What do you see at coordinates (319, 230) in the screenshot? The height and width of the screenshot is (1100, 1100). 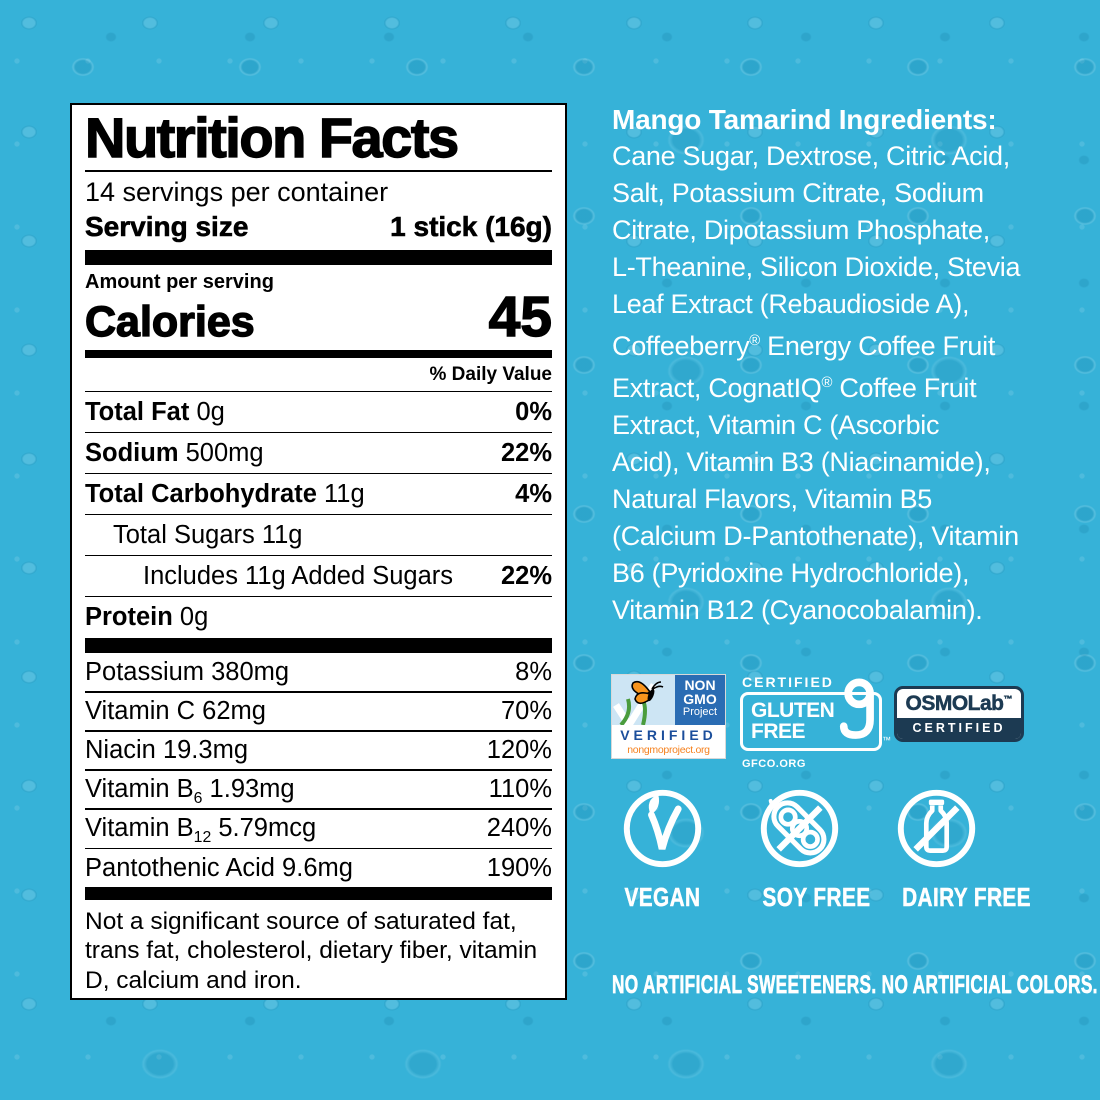 I see `serving-size-row: Serving size 1 stick (16g)` at bounding box center [319, 230].